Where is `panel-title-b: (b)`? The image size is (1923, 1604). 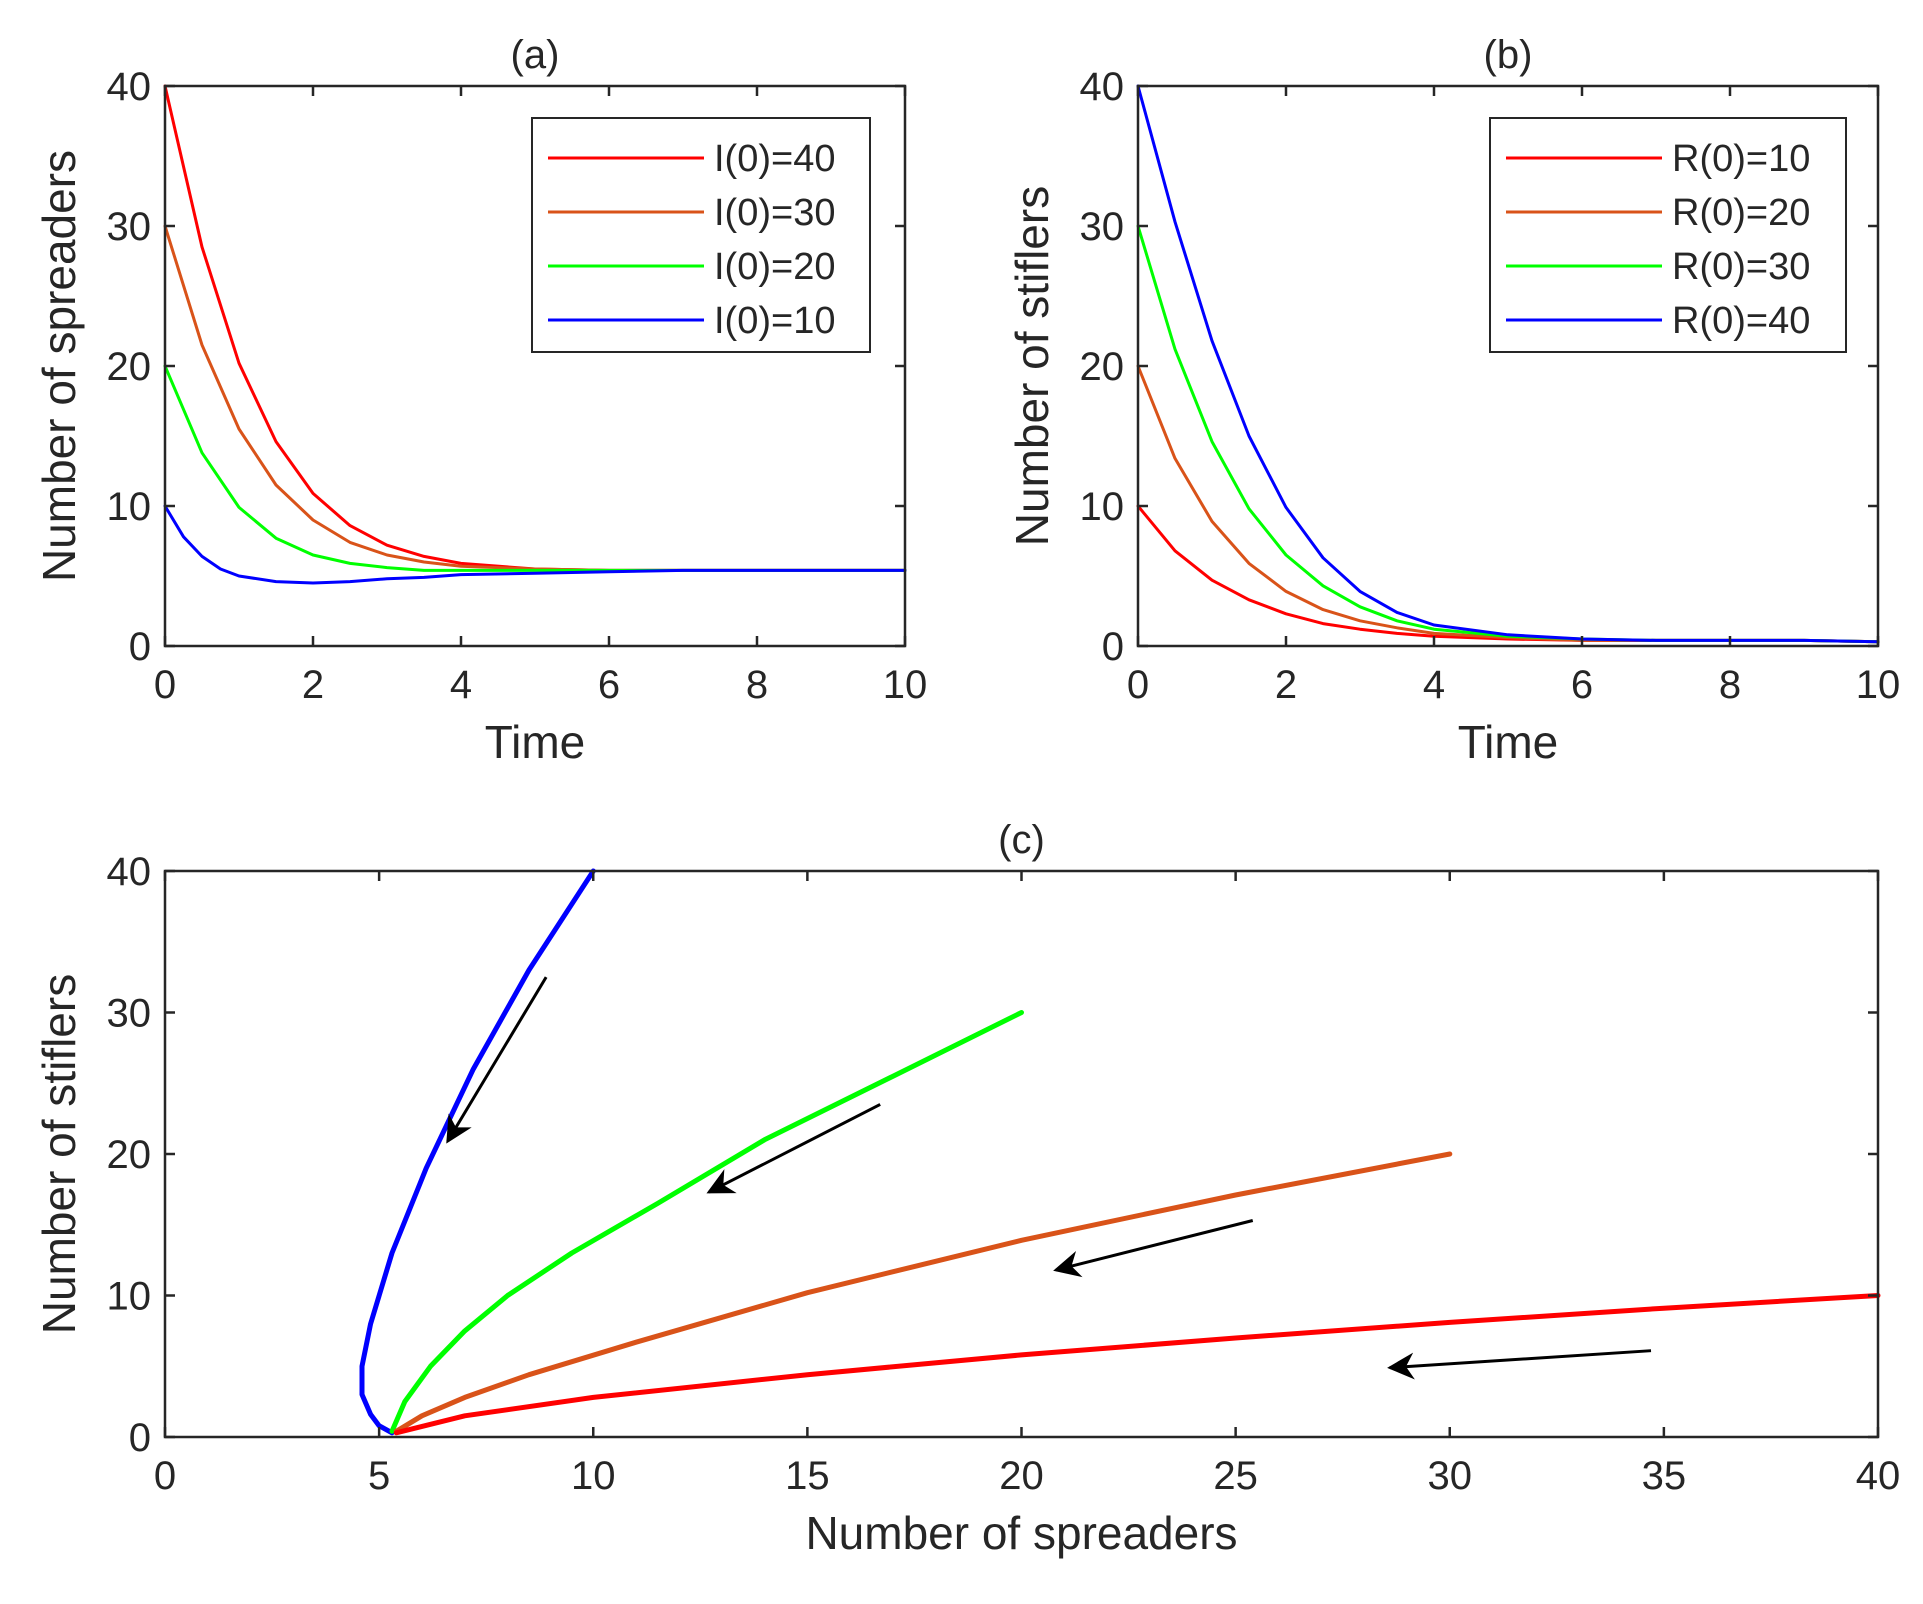
panel-title-b: (b) is located at coordinates (1508, 55).